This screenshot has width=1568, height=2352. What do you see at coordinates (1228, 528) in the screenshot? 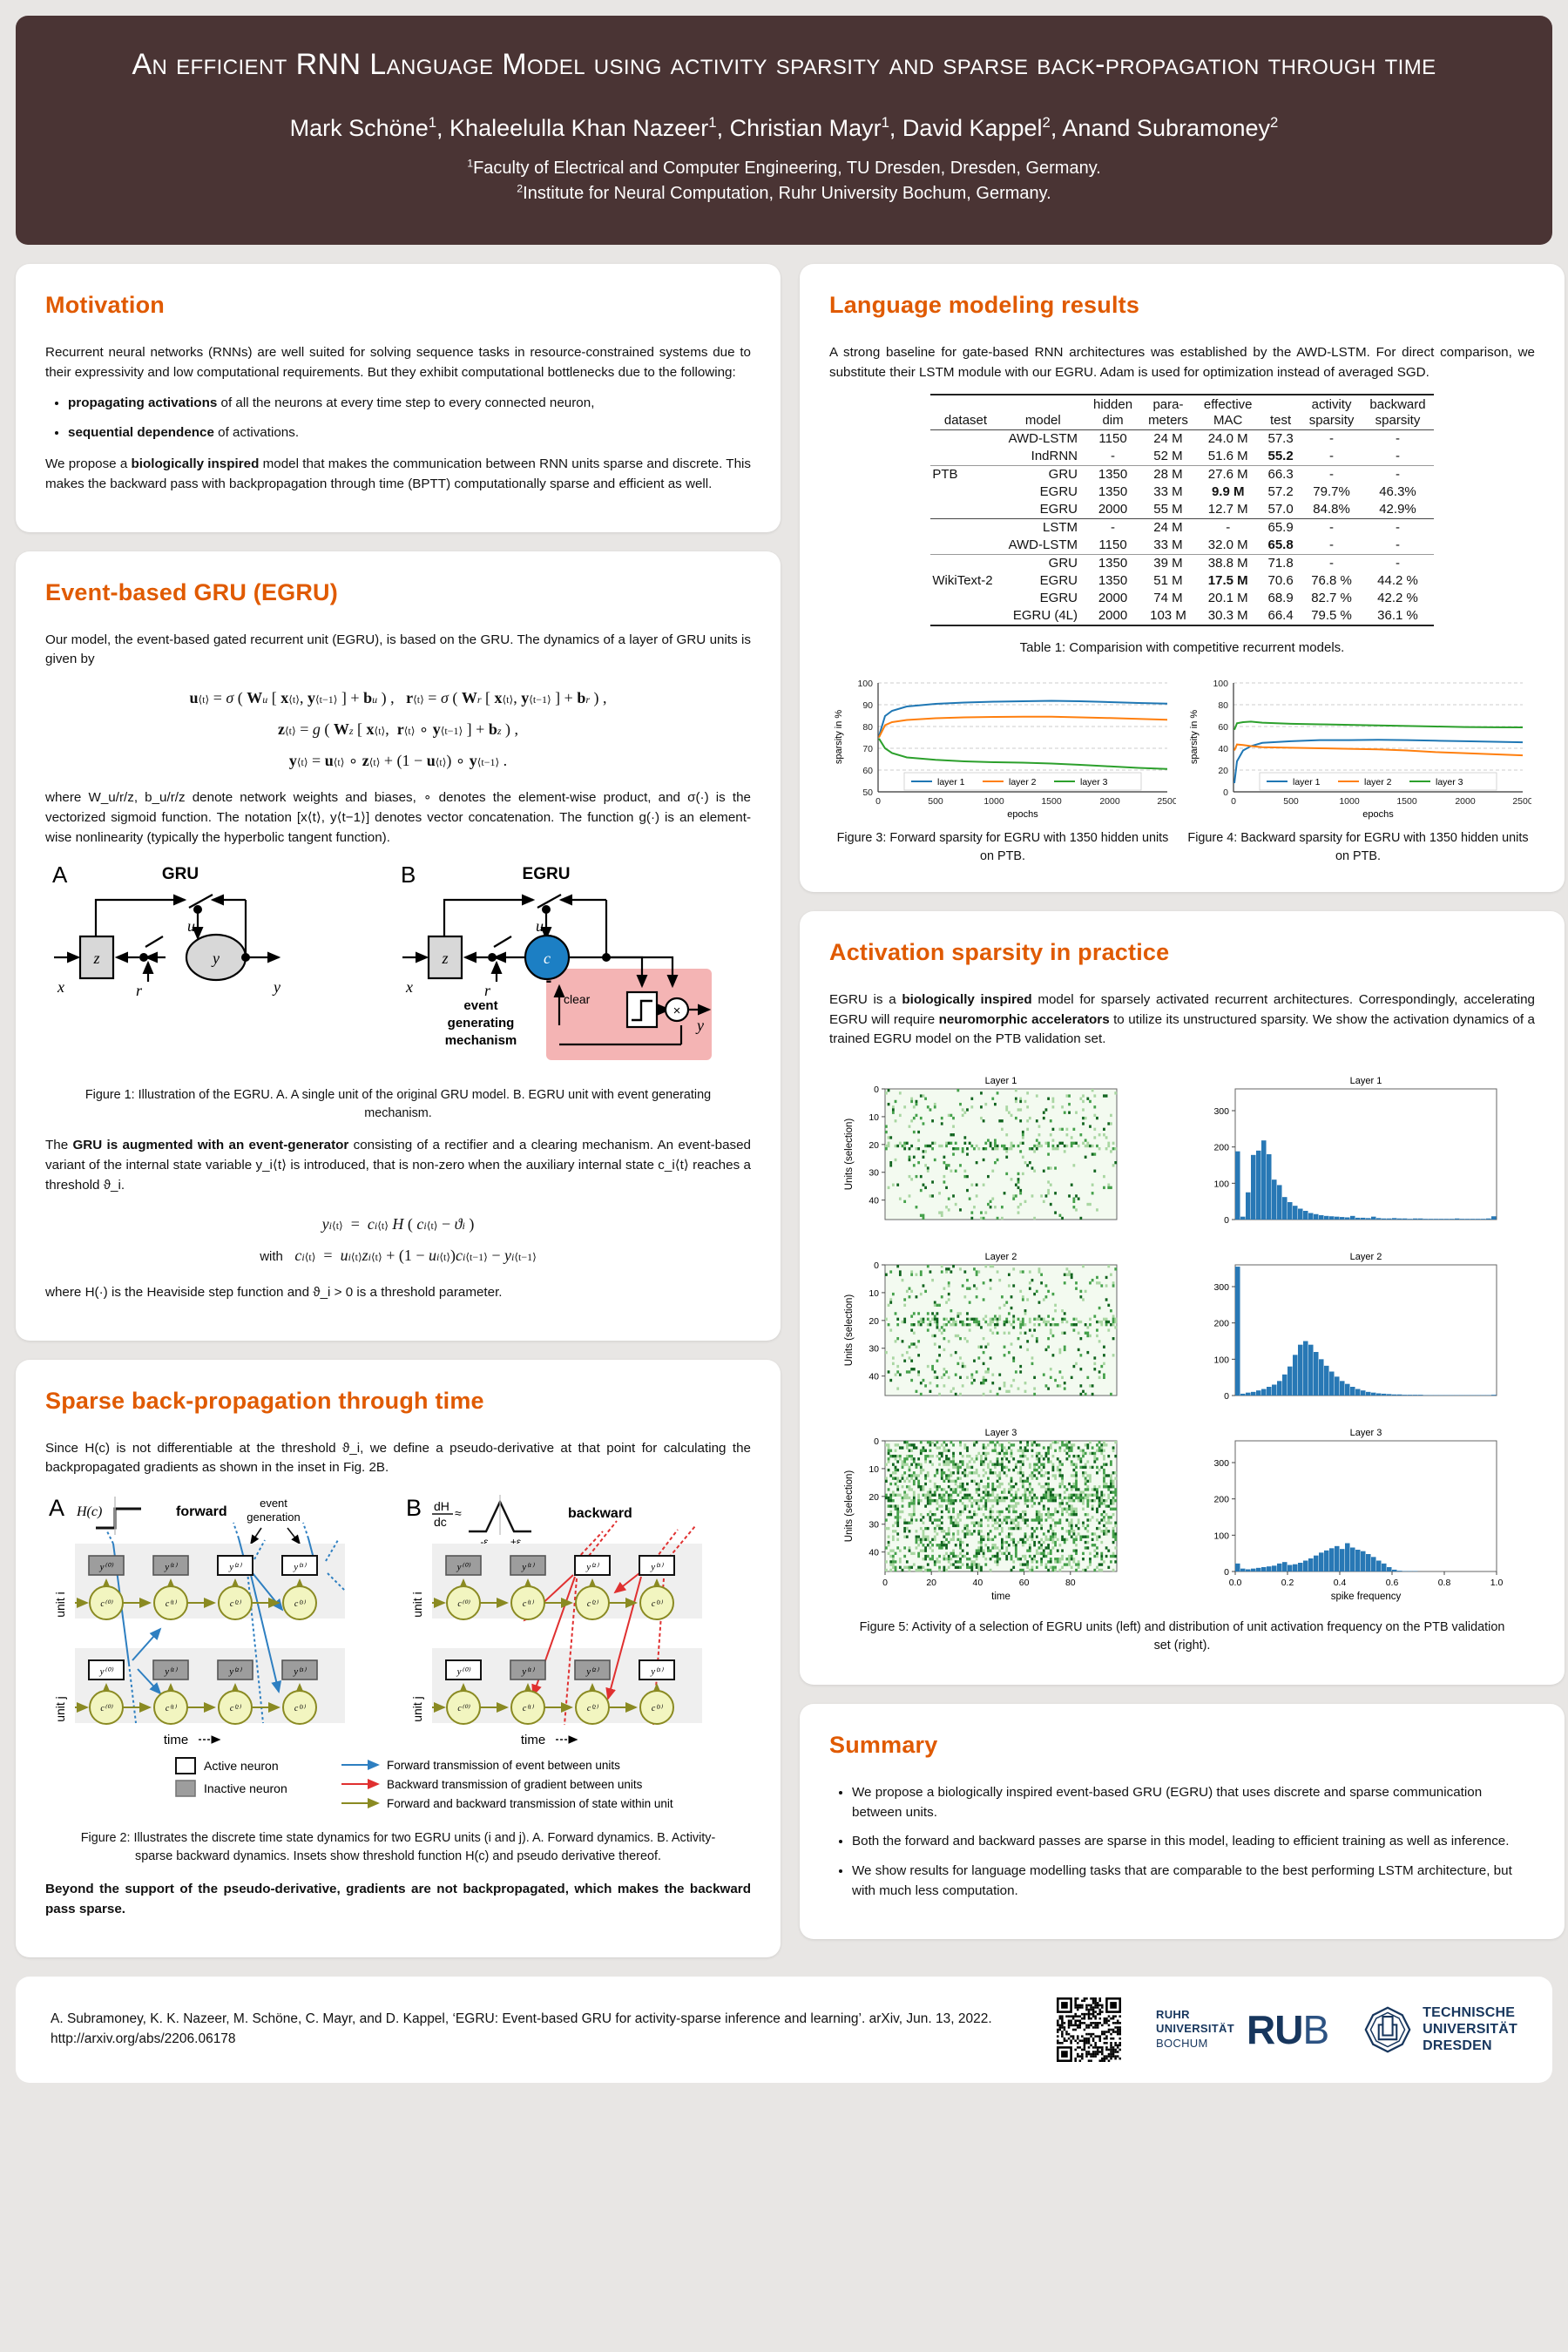
I see `cell-mac: -` at bounding box center [1228, 528].